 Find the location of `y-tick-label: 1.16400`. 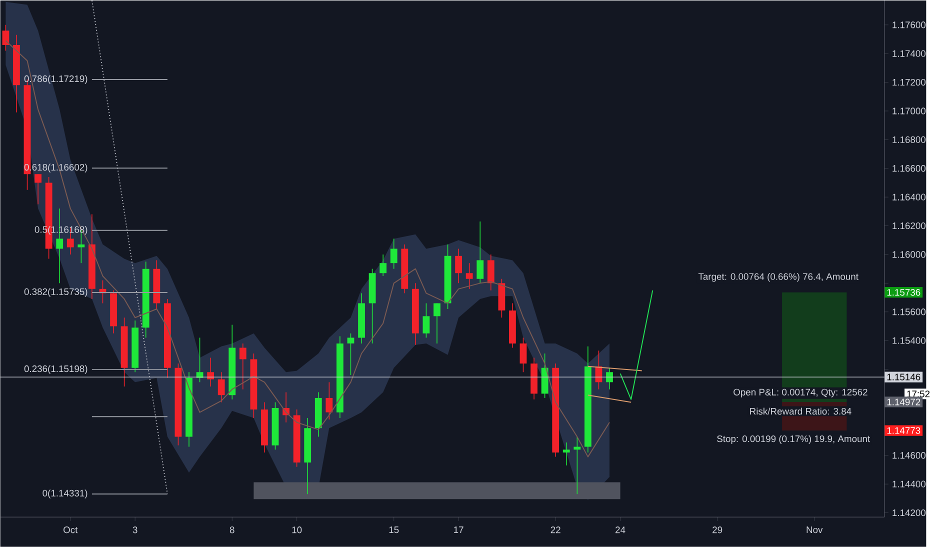

y-tick-label: 1.16400 is located at coordinates (909, 197).